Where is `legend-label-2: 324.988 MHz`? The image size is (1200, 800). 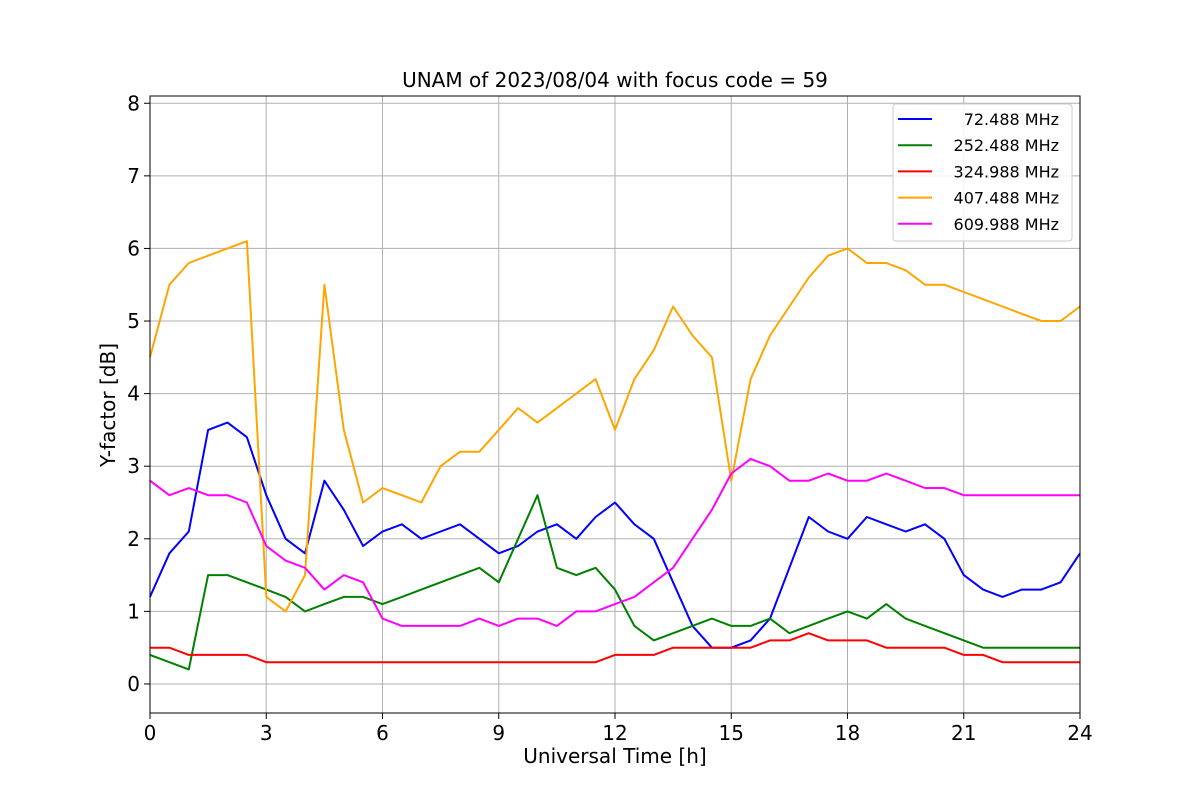
legend-label-2: 324.988 MHz is located at coordinates (1006, 171).